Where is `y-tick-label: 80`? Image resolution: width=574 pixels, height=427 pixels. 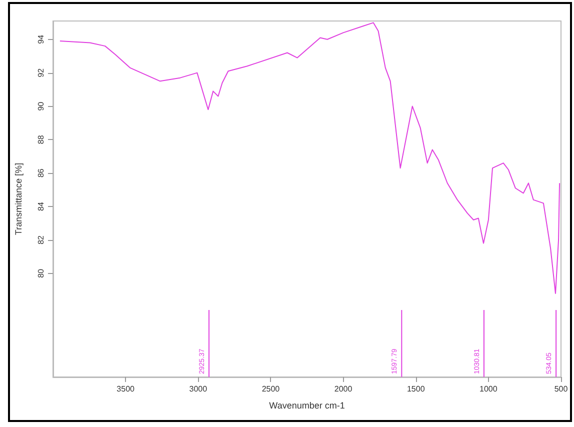 y-tick-label: 80 is located at coordinates (41, 273).